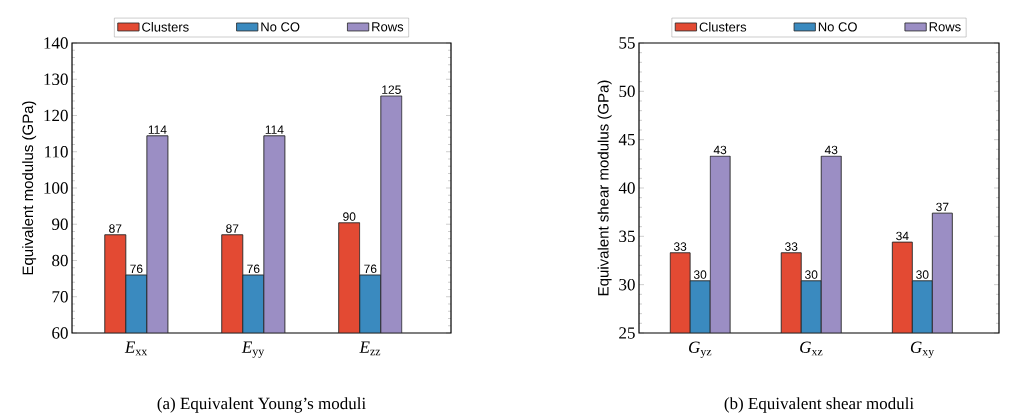  What do you see at coordinates (627, 91) in the screenshot?
I see `y-tick-label: 50` at bounding box center [627, 91].